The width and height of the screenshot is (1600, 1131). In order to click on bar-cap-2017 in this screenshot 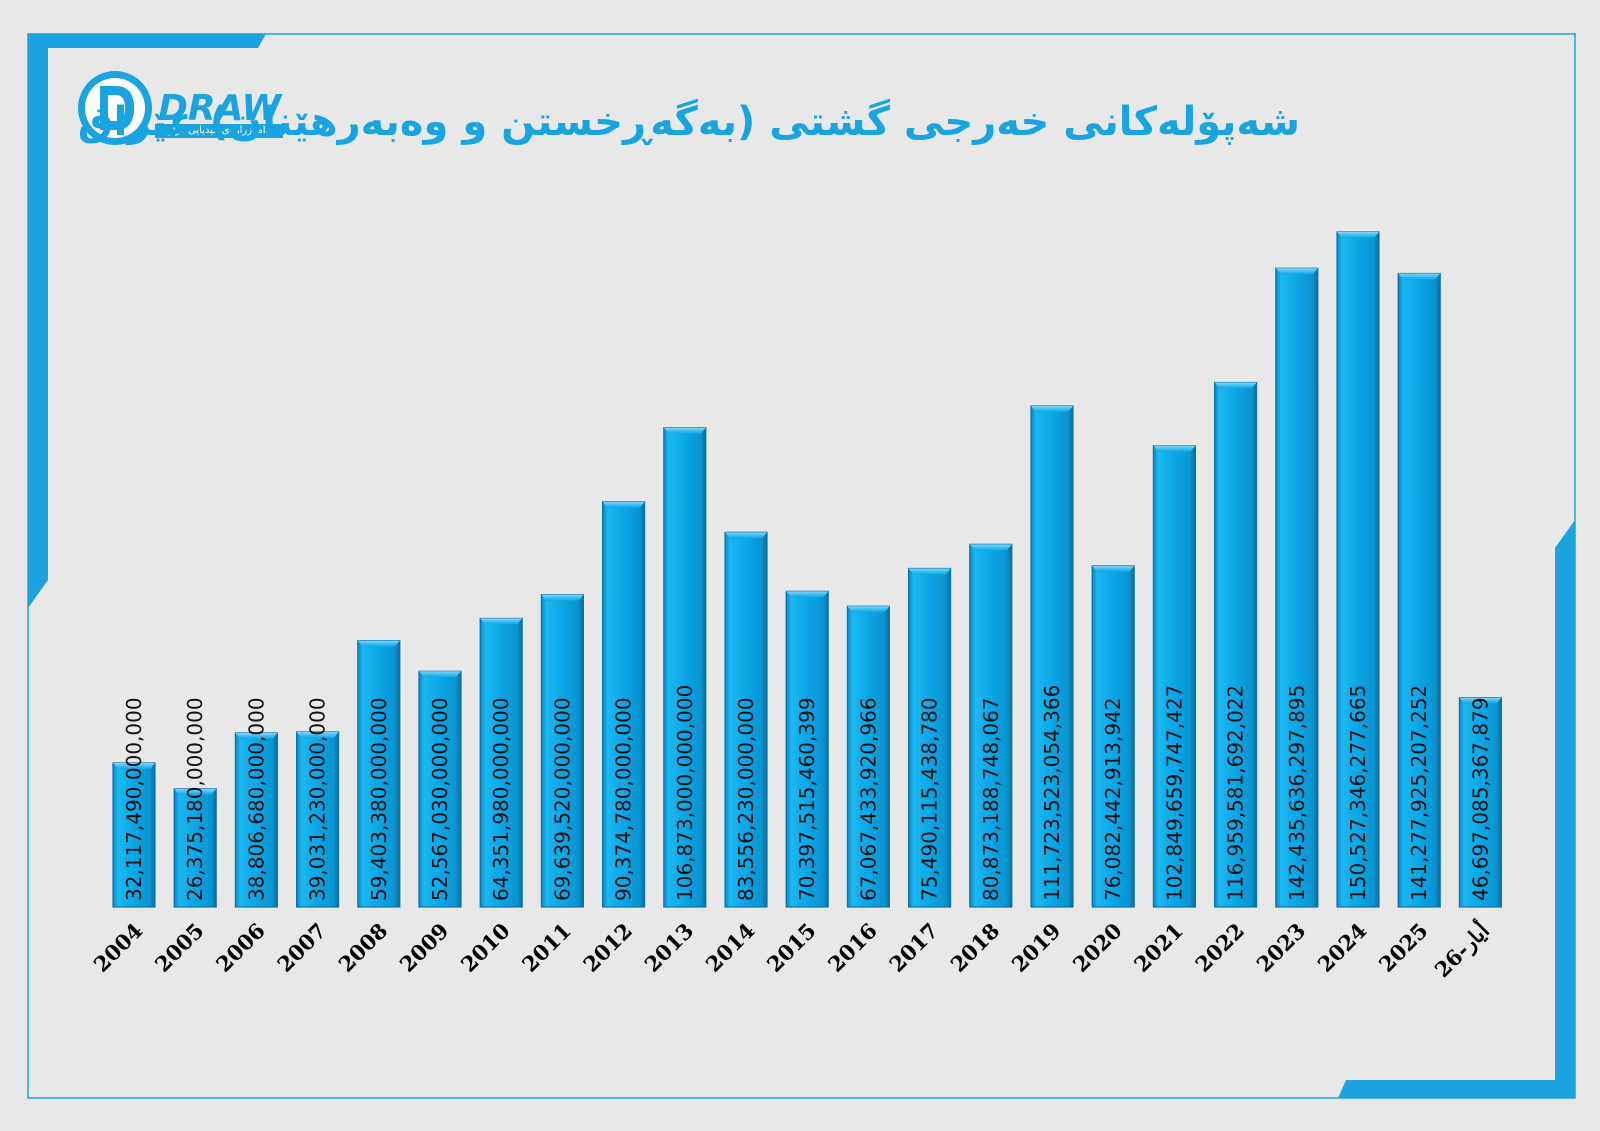, I will do `click(929, 571)`.